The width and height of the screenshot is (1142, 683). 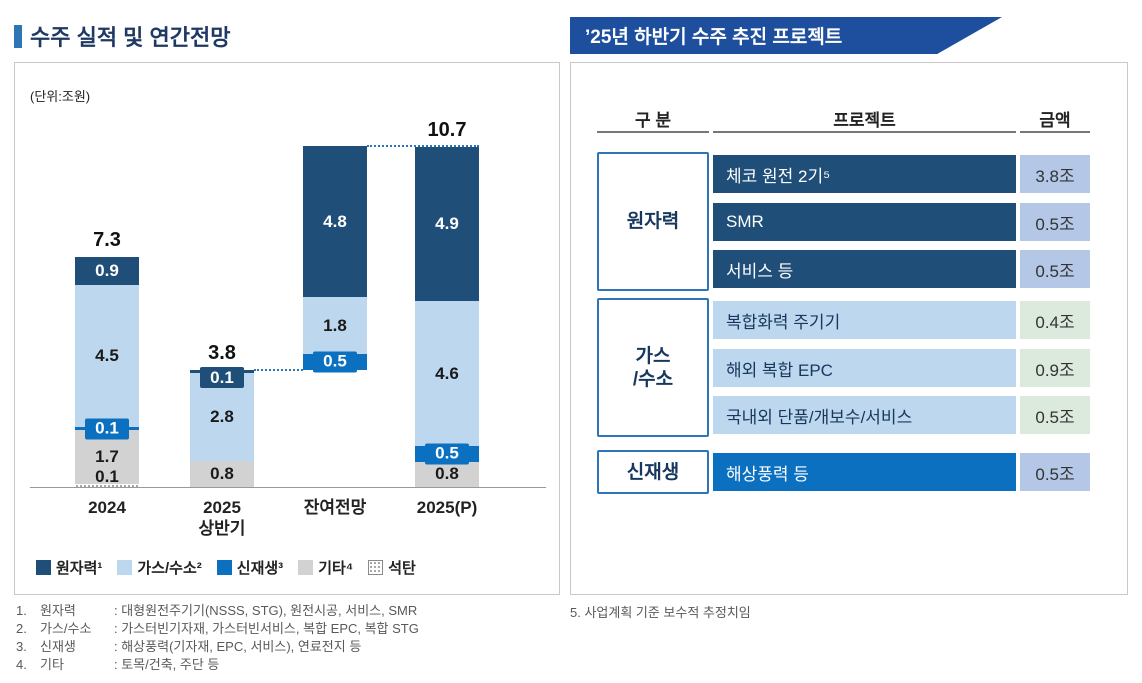 I want to click on amount-cell: 0.9조, so click(x=1055, y=368).